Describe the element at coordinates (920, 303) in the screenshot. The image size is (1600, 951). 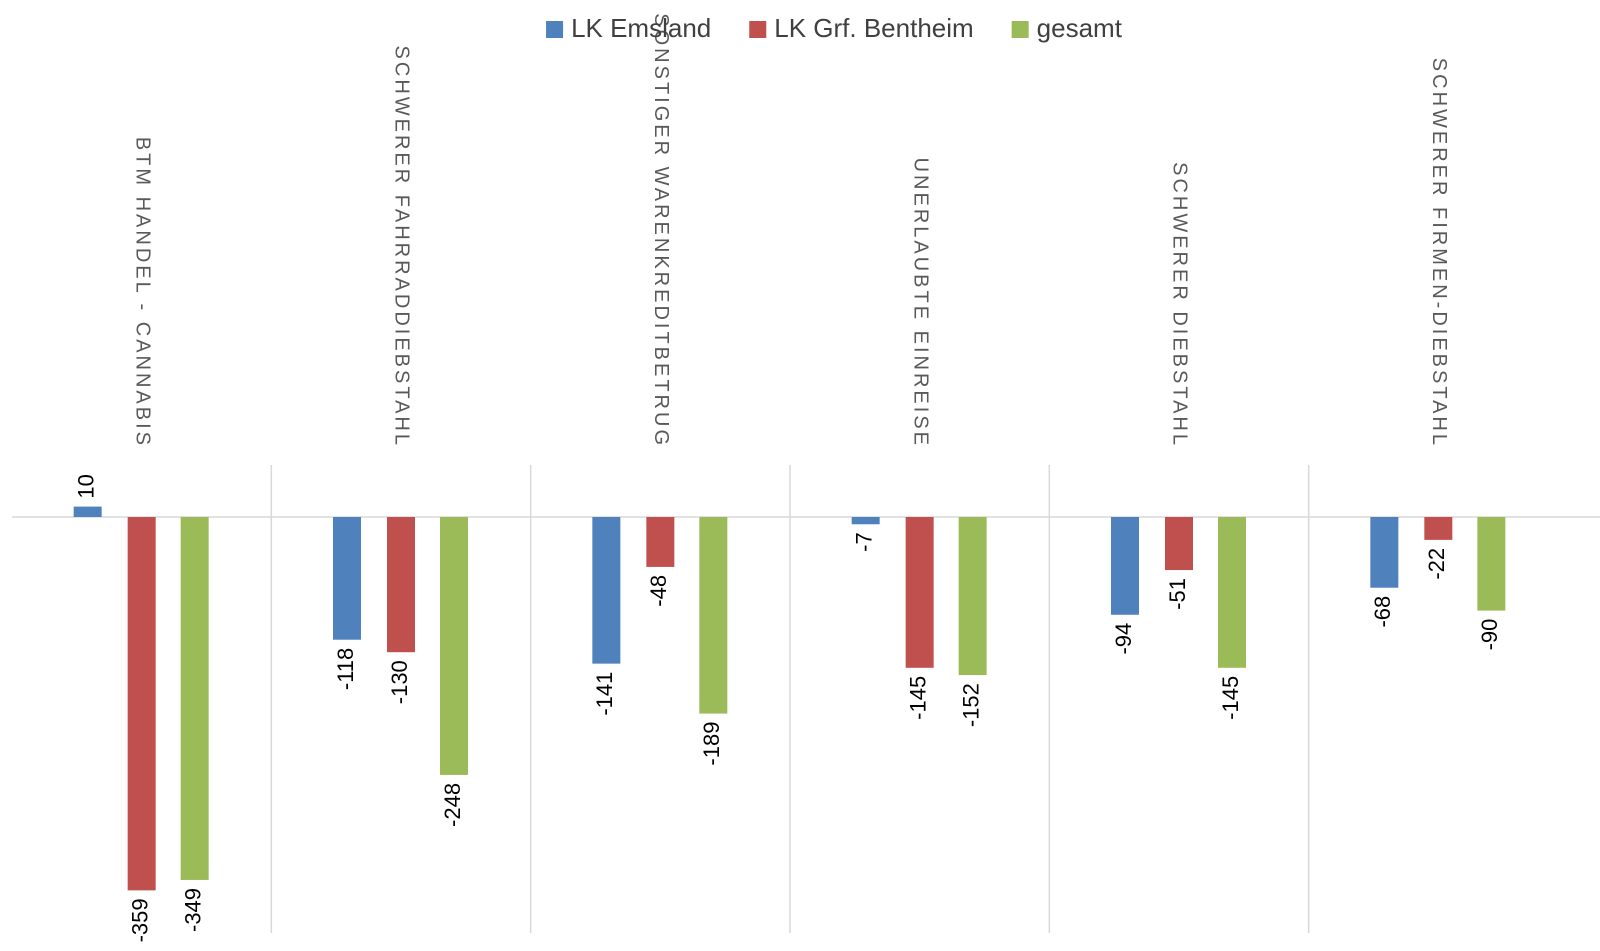
I see `category-label: UNERLAUBTE EINREISE` at that location.